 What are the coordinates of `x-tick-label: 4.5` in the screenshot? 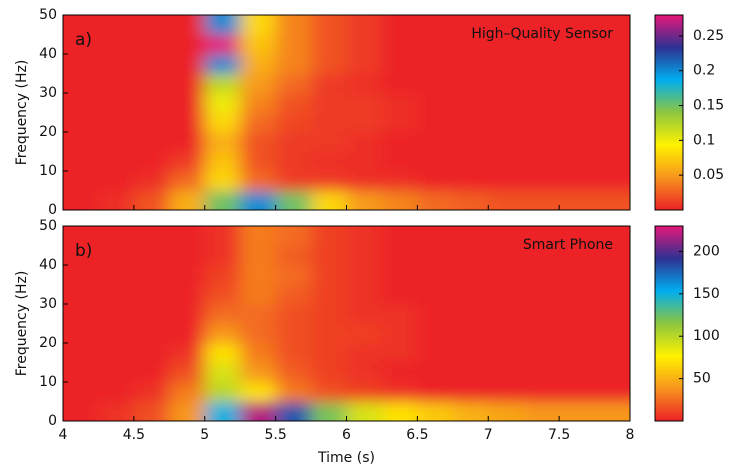 It's located at (134, 435).